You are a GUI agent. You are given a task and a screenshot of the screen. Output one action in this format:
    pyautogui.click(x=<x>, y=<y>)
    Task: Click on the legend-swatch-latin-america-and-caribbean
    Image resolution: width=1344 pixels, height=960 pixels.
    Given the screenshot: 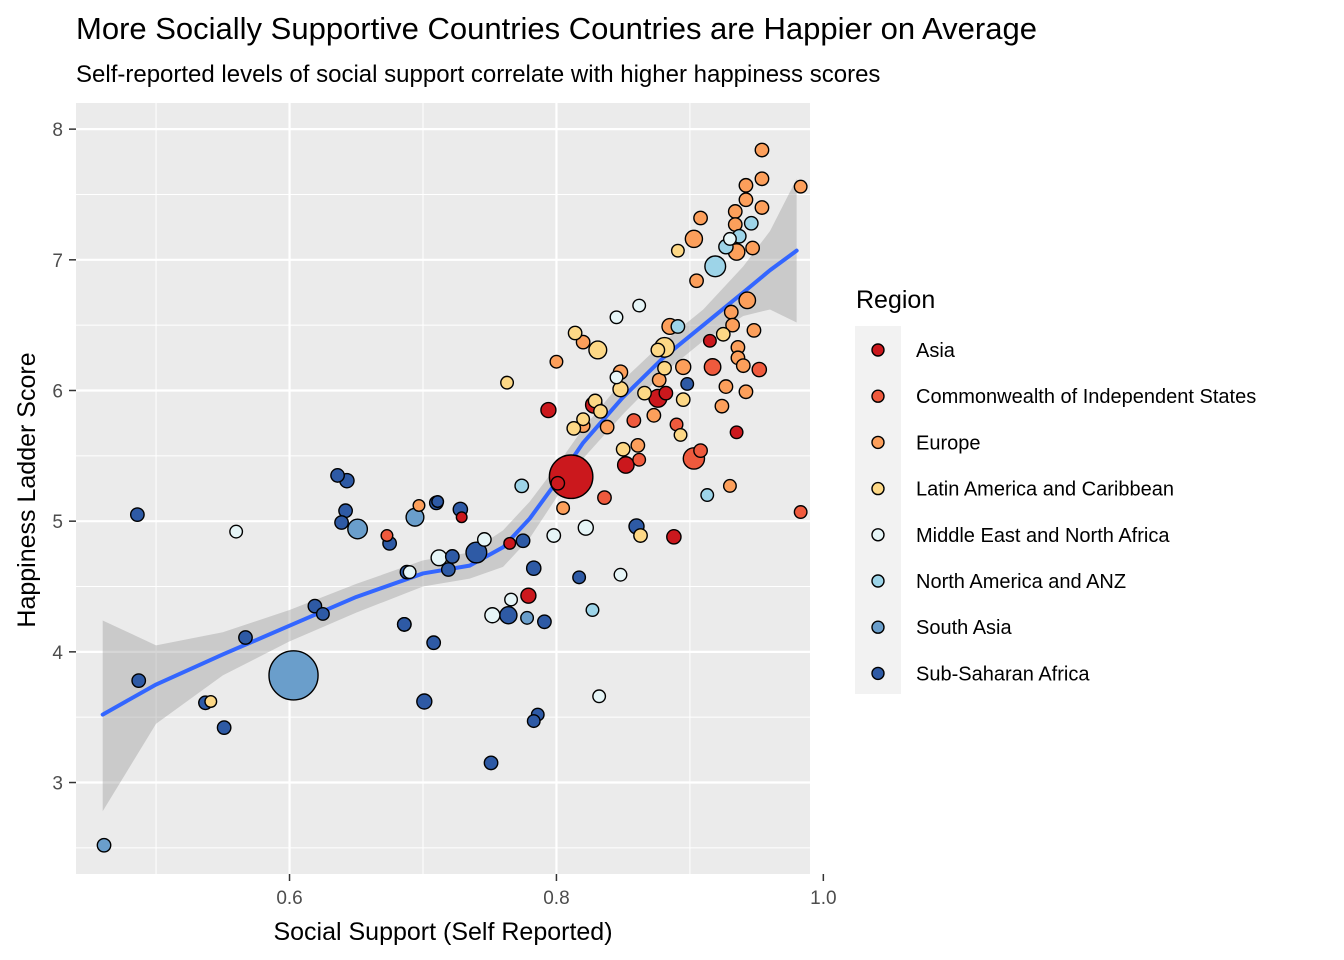 What is the action you would take?
    pyautogui.click(x=878, y=488)
    